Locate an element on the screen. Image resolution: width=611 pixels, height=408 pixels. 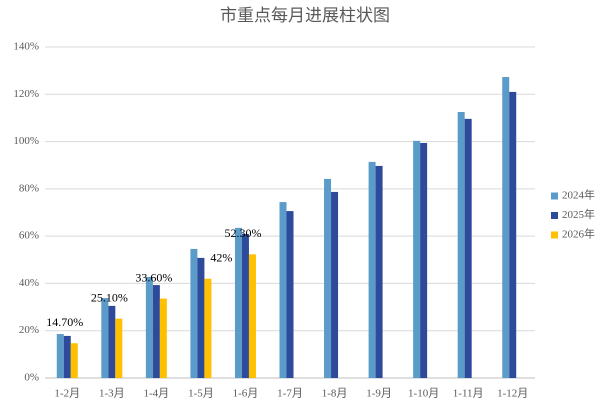
y-tick-label: 80% is located at coordinates (29, 188).